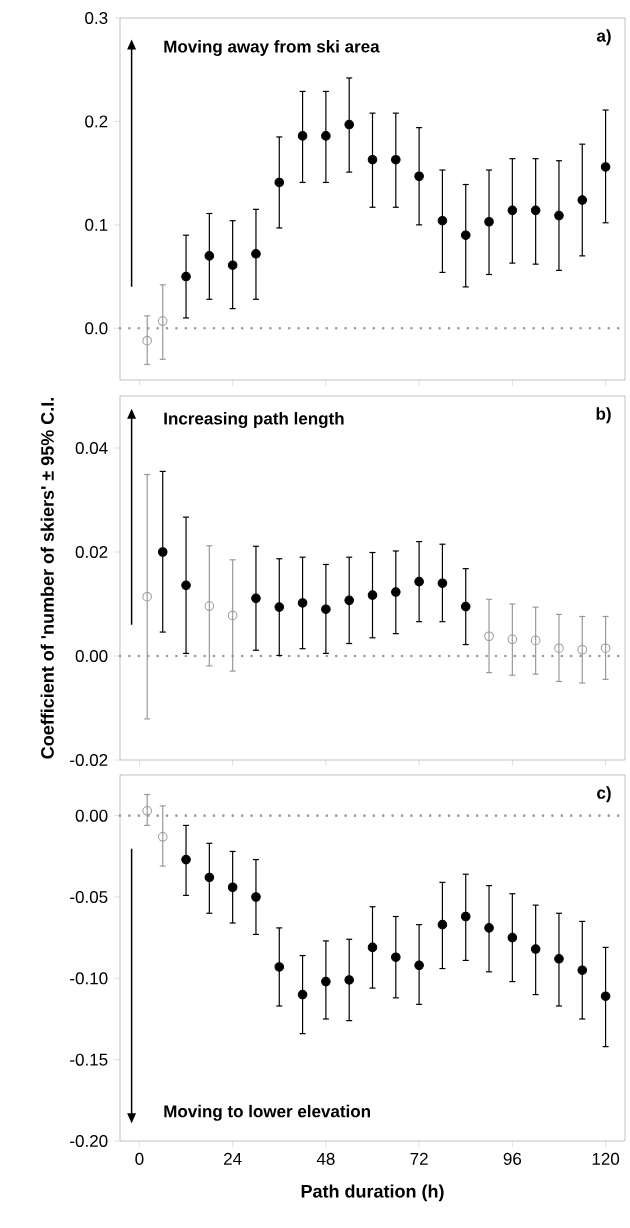 This screenshot has width=630, height=1228. Describe the element at coordinates (96, 18) in the screenshot. I see `y-tick-label: 0.3` at that location.